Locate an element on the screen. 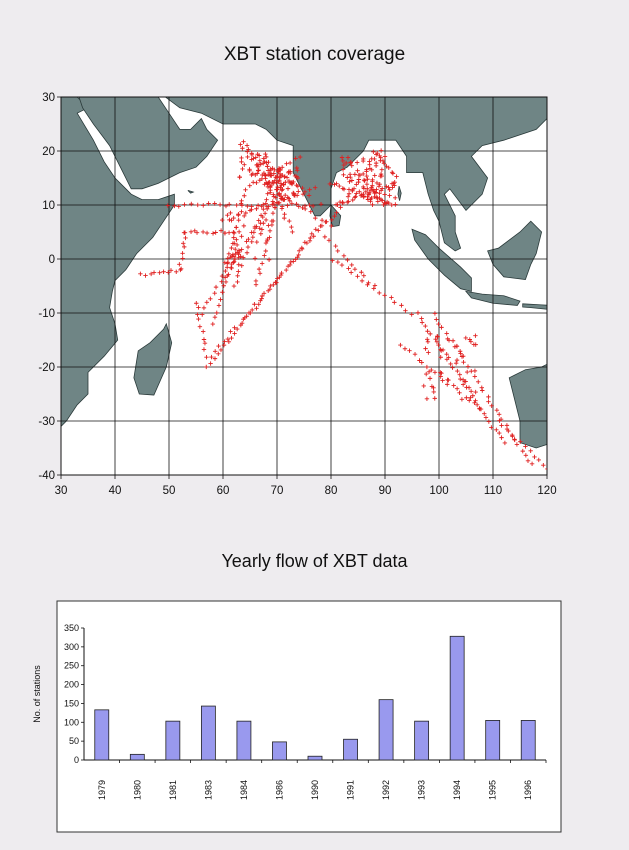  bar-y-tick-label: 250 is located at coordinates (71, 666).